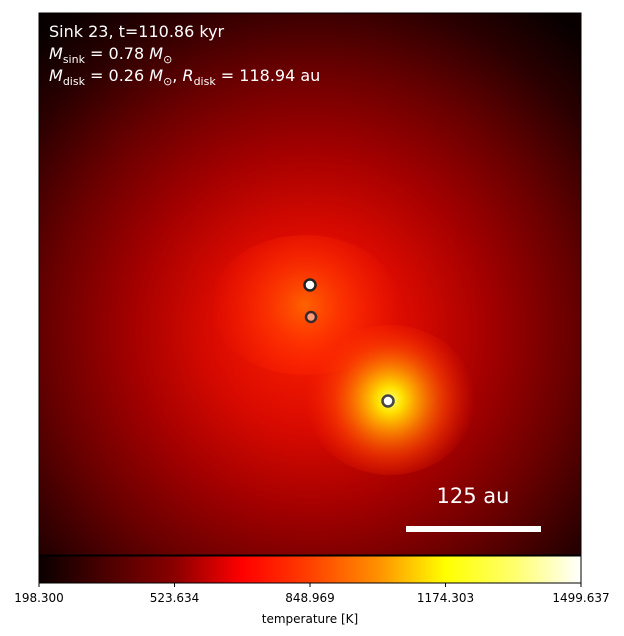  I want to click on scale-bar-label: 125 au, so click(473, 496).